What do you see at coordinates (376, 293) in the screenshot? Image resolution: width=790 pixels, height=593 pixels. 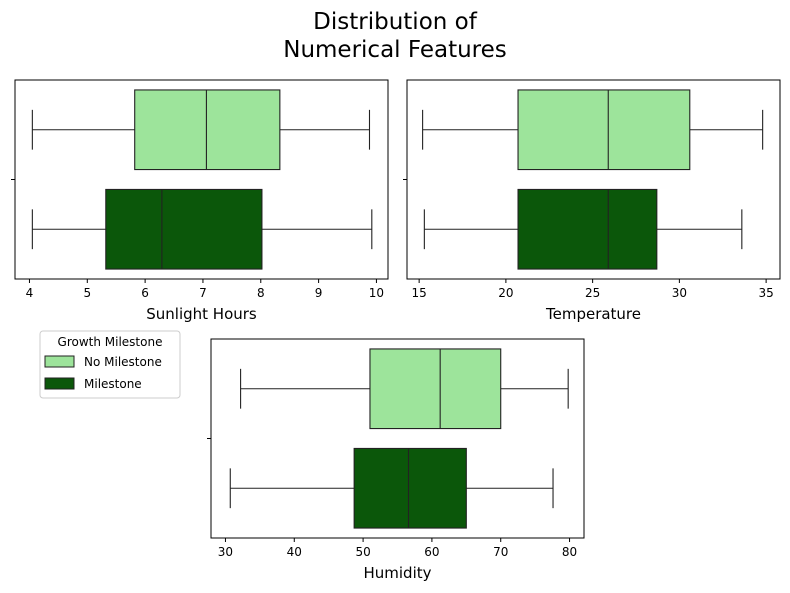 I see `x-tick-label-sunlight-hours-6: 10` at bounding box center [376, 293].